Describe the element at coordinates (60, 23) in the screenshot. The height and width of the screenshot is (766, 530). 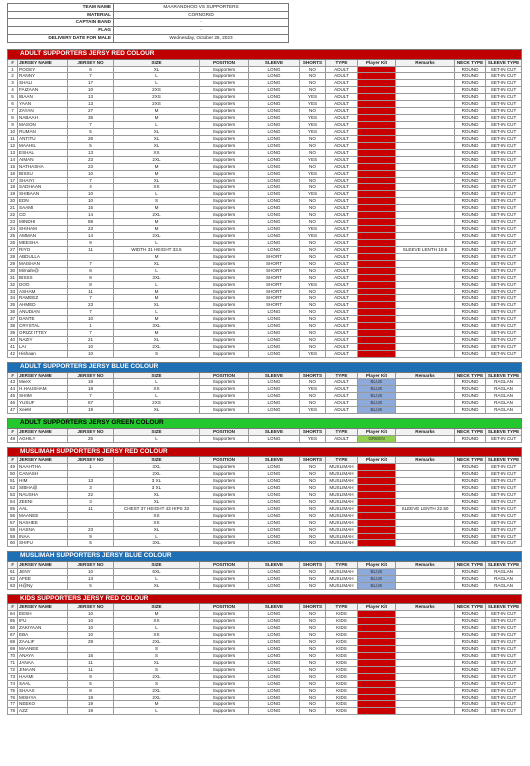
I see `info-label: CAPTAIN BAND` at that location.